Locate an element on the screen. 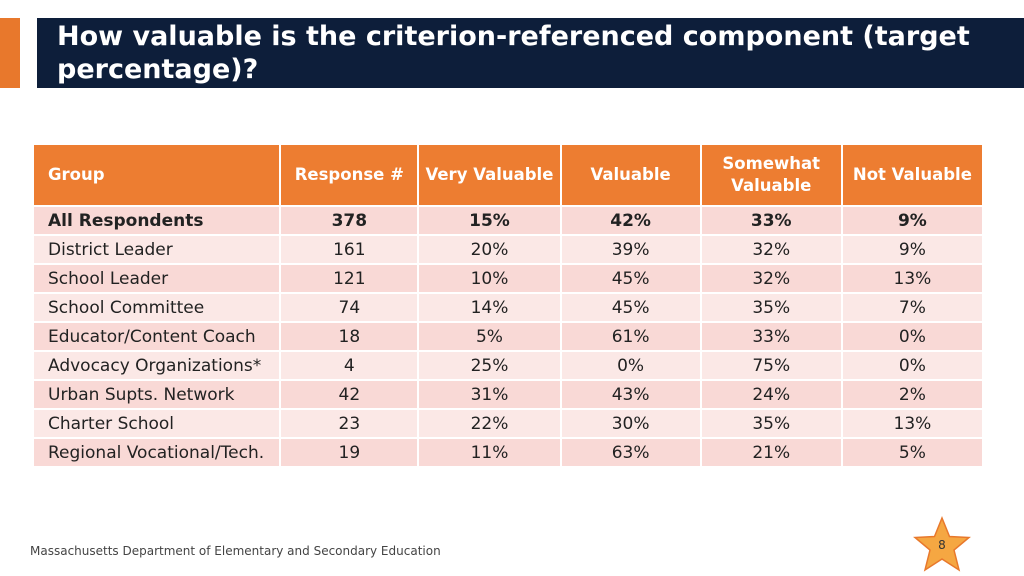 The width and height of the screenshot is (1024, 576). table-row: All Respondents 378 15% 42% 33% 9% is located at coordinates (508, 220).